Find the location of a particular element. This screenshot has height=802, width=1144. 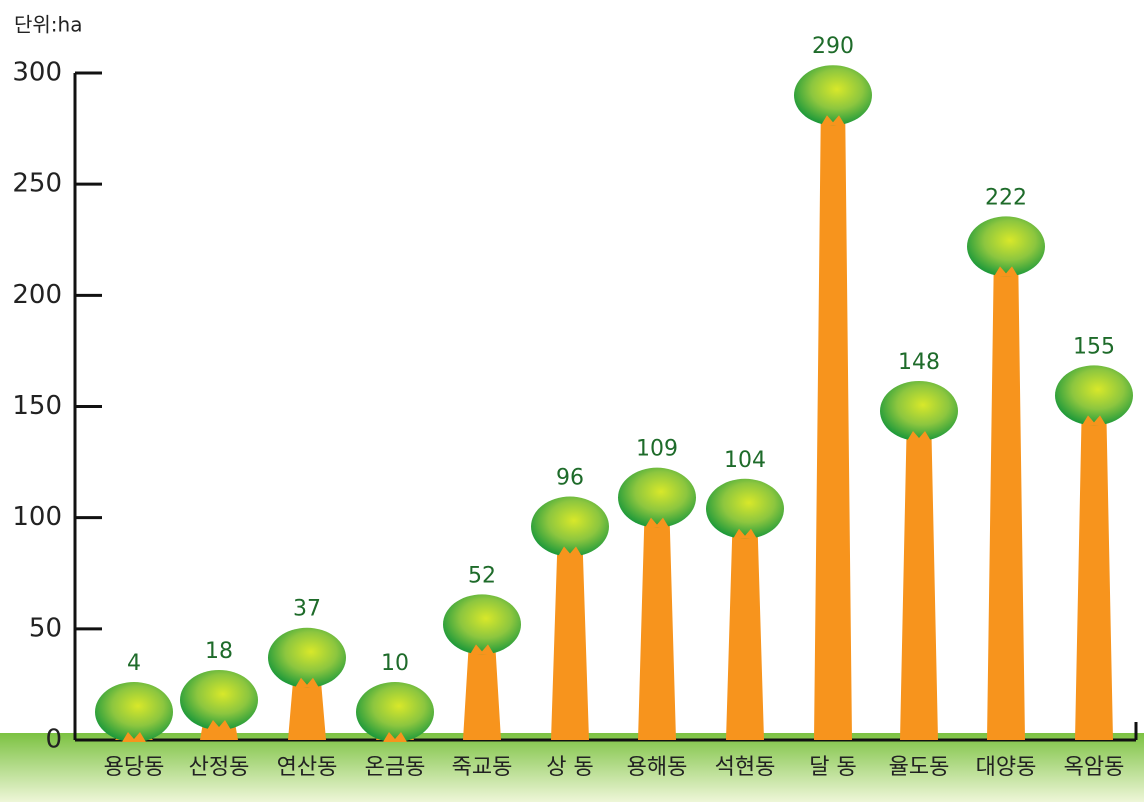

y-tick-label: 300 is located at coordinates (37, 73).